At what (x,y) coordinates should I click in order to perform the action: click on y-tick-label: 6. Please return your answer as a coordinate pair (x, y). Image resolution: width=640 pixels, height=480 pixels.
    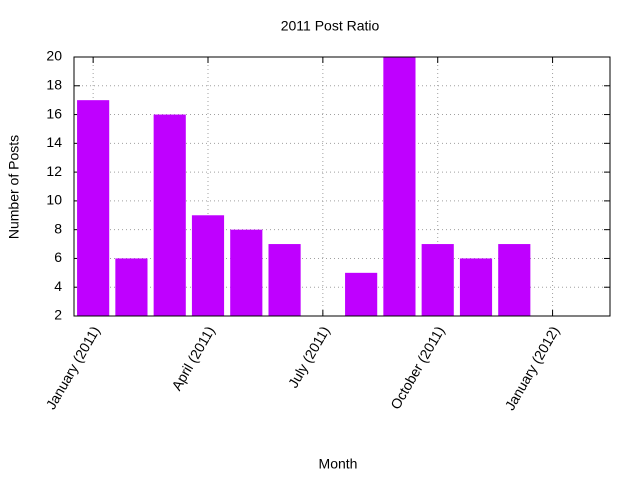
    Looking at the image, I should click on (58, 257).